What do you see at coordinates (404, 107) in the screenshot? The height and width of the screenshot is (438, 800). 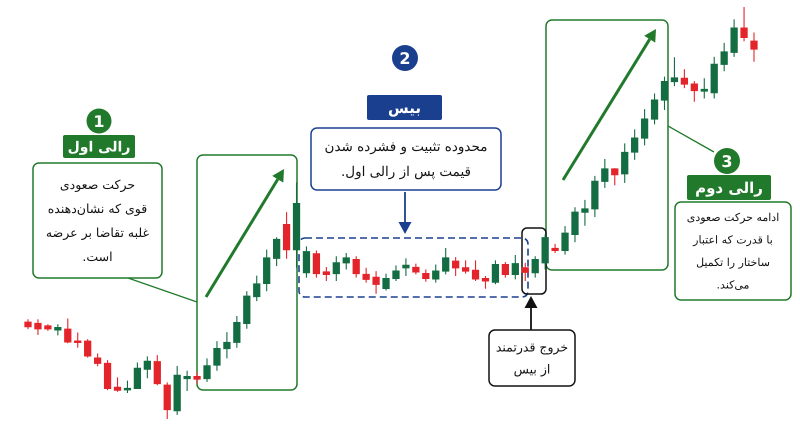 I see `annotation: بیس` at bounding box center [404, 107].